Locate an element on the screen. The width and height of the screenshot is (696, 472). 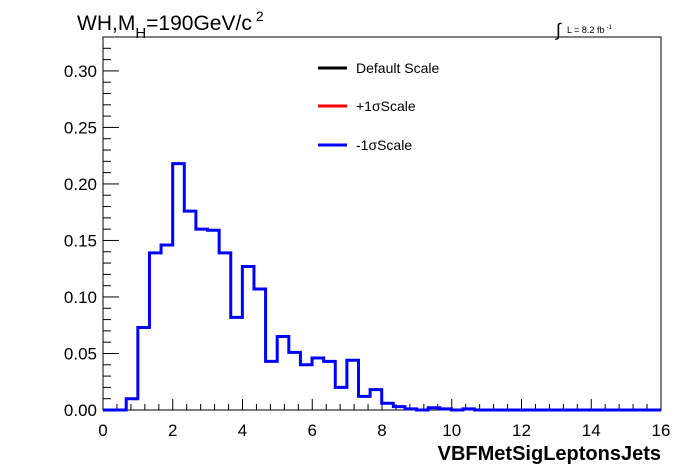
legend: Default Scale +1σScale -1σScale is located at coordinates (378, 106).